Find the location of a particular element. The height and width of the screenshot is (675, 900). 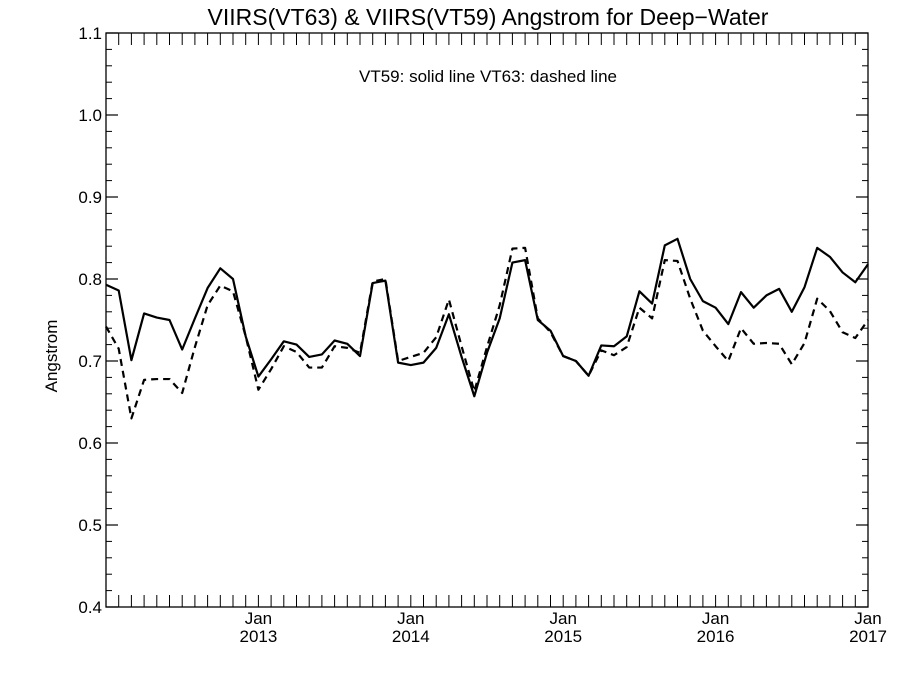

y-tick-label: 0.7 is located at coordinates (90, 361).